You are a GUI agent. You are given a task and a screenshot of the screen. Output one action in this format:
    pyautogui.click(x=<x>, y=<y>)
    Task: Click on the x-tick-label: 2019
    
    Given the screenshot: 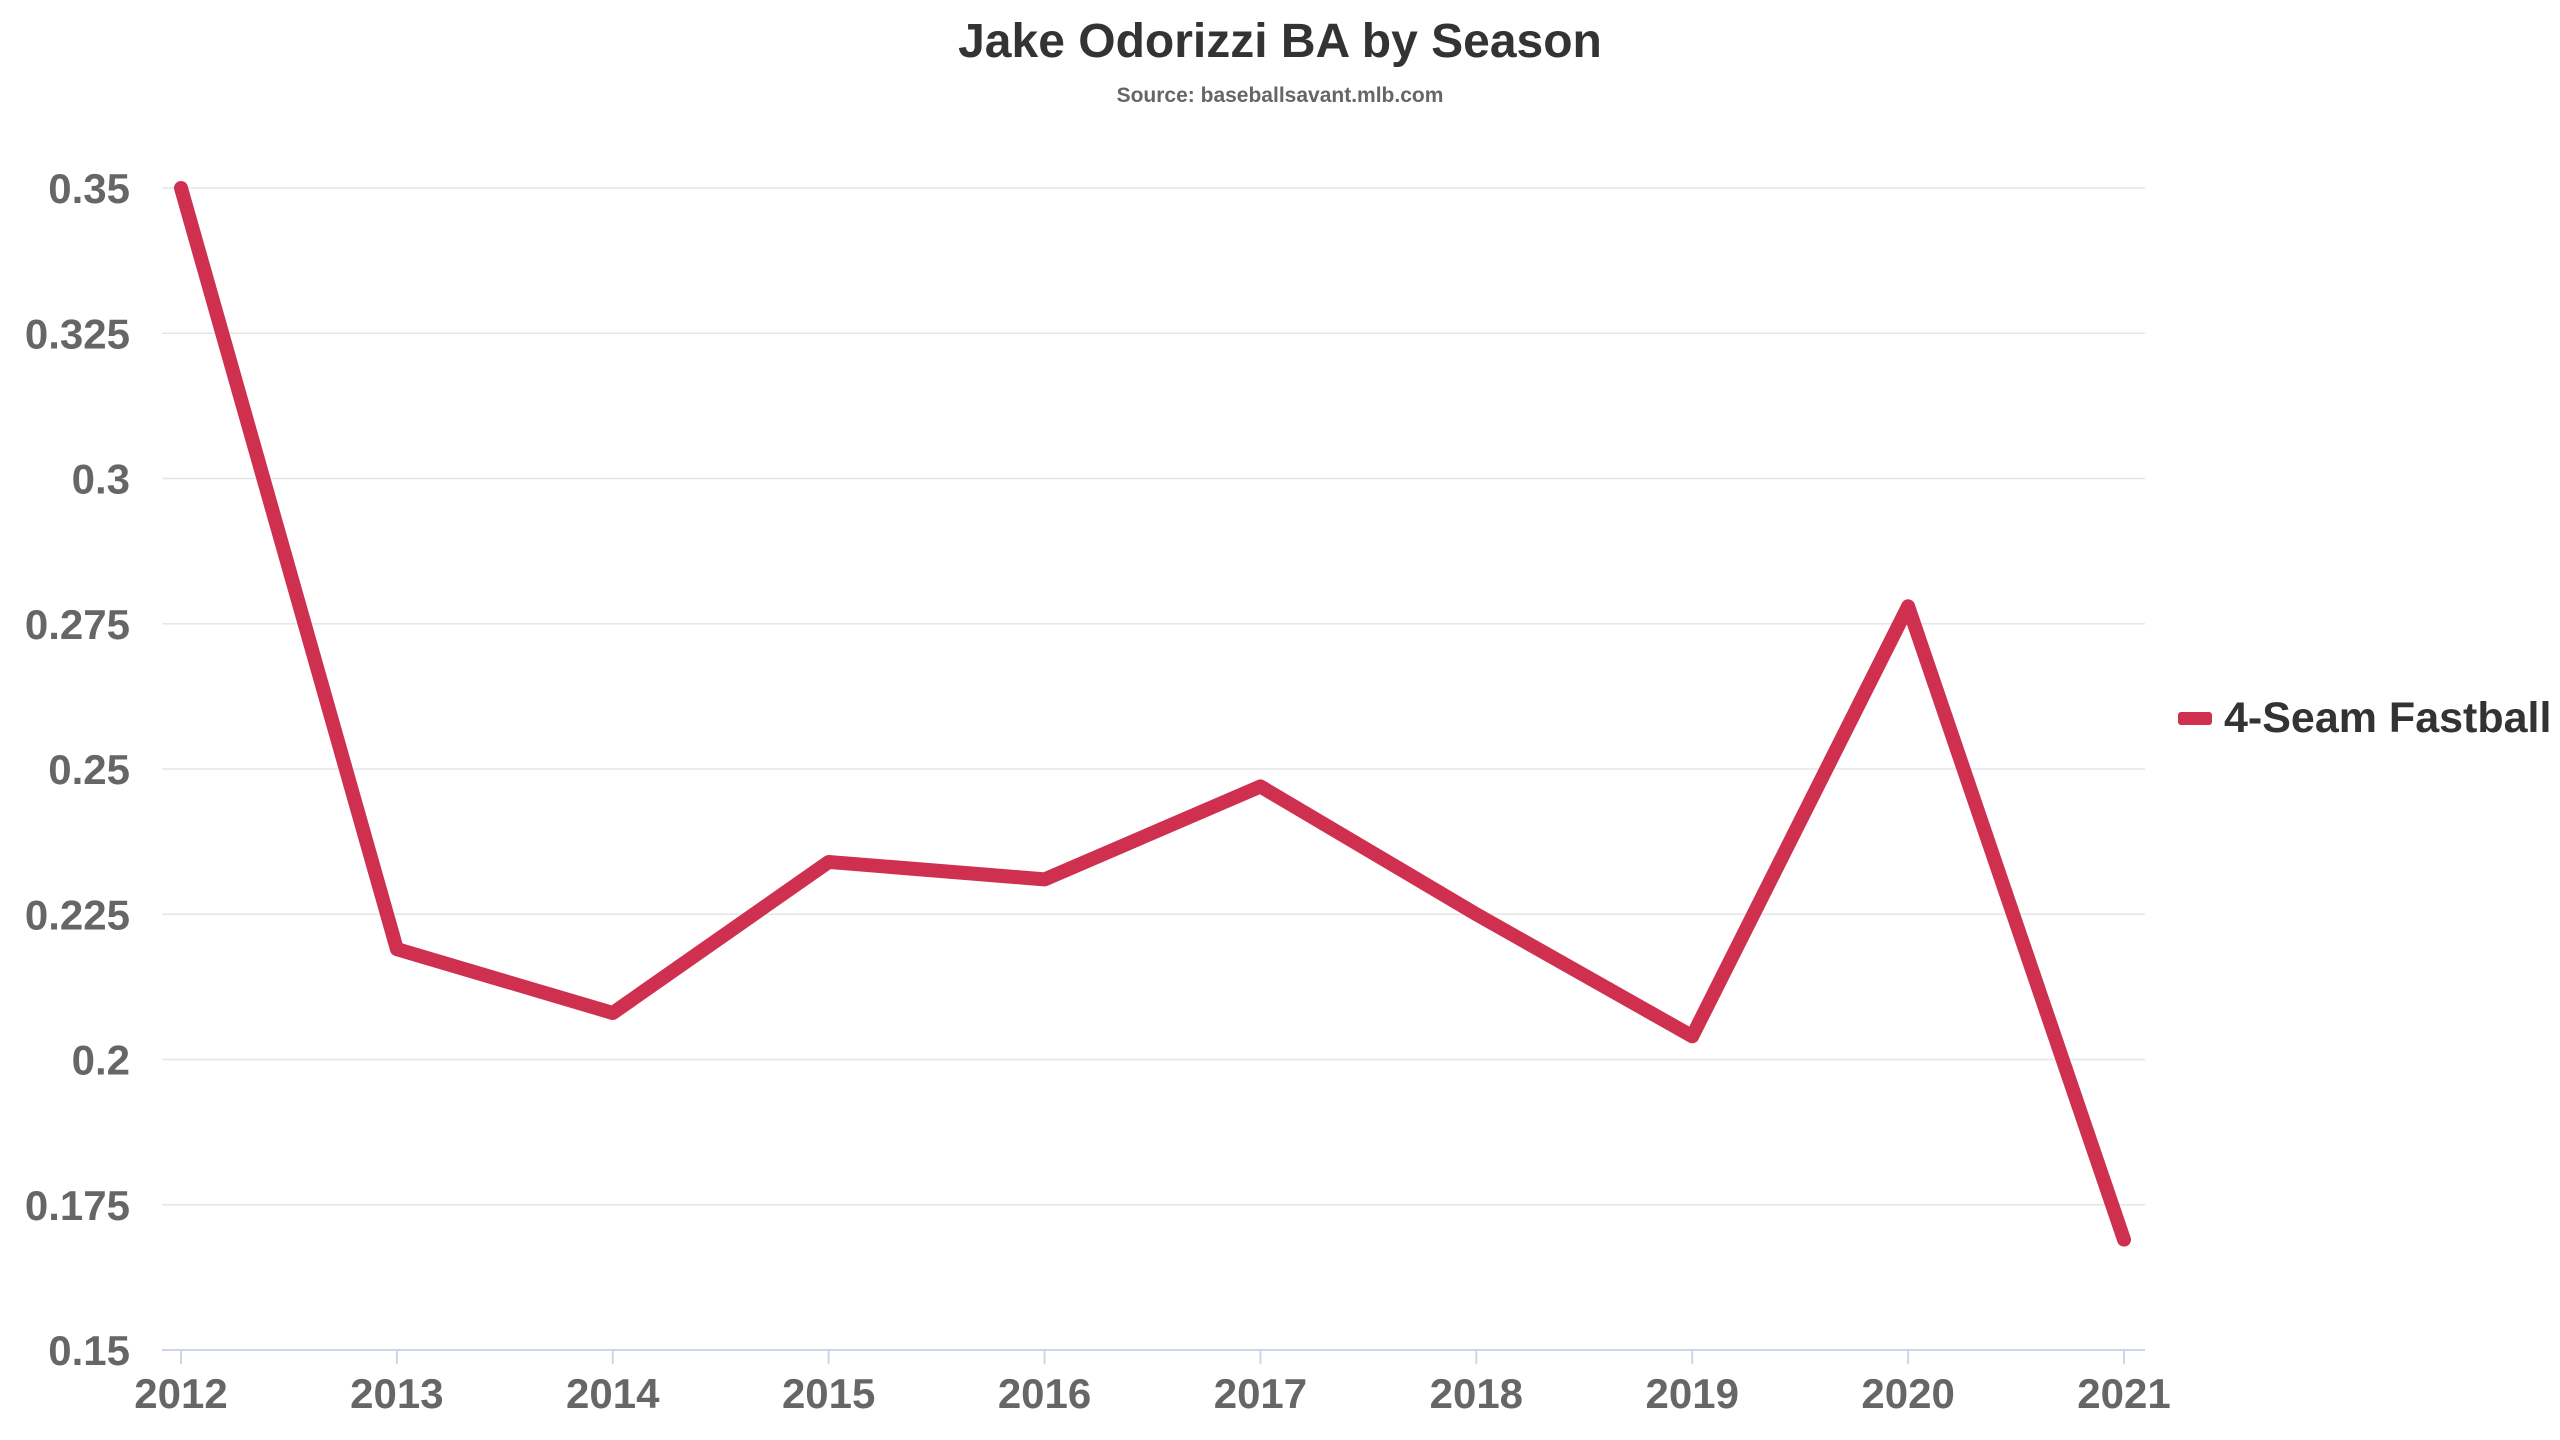 What is the action you would take?
    pyautogui.click(x=1692, y=1393)
    